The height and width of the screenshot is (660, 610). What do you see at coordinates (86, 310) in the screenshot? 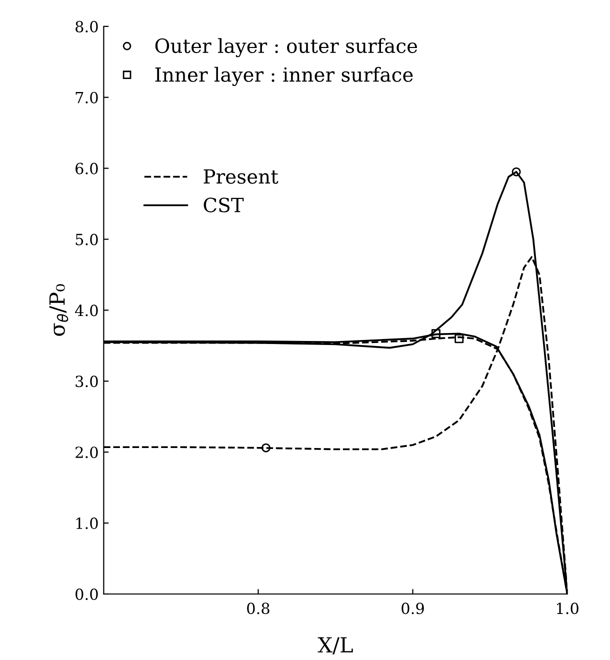
I see `y-tick-label: 4.0` at bounding box center [86, 310].